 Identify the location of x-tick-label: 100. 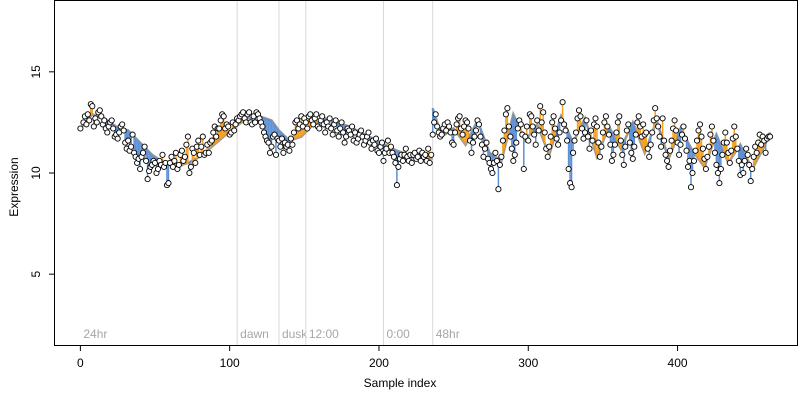
(230, 363).